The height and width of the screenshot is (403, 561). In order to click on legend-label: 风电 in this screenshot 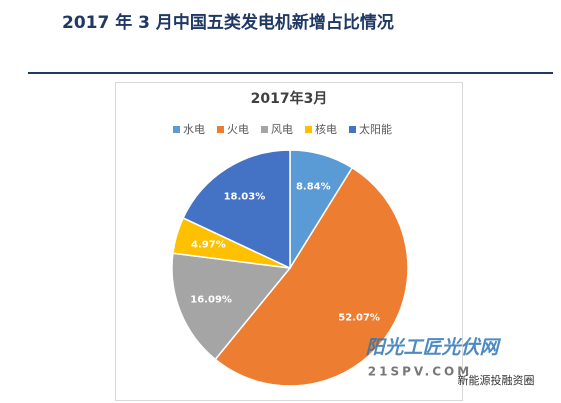, I will do `click(282, 129)`.